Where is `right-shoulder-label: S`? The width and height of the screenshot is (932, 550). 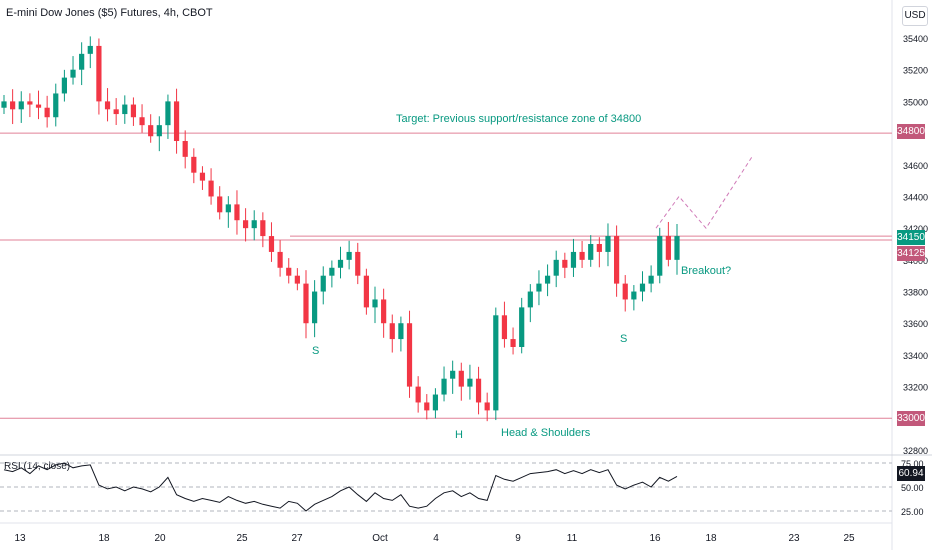 right-shoulder-label: S is located at coordinates (624, 339).